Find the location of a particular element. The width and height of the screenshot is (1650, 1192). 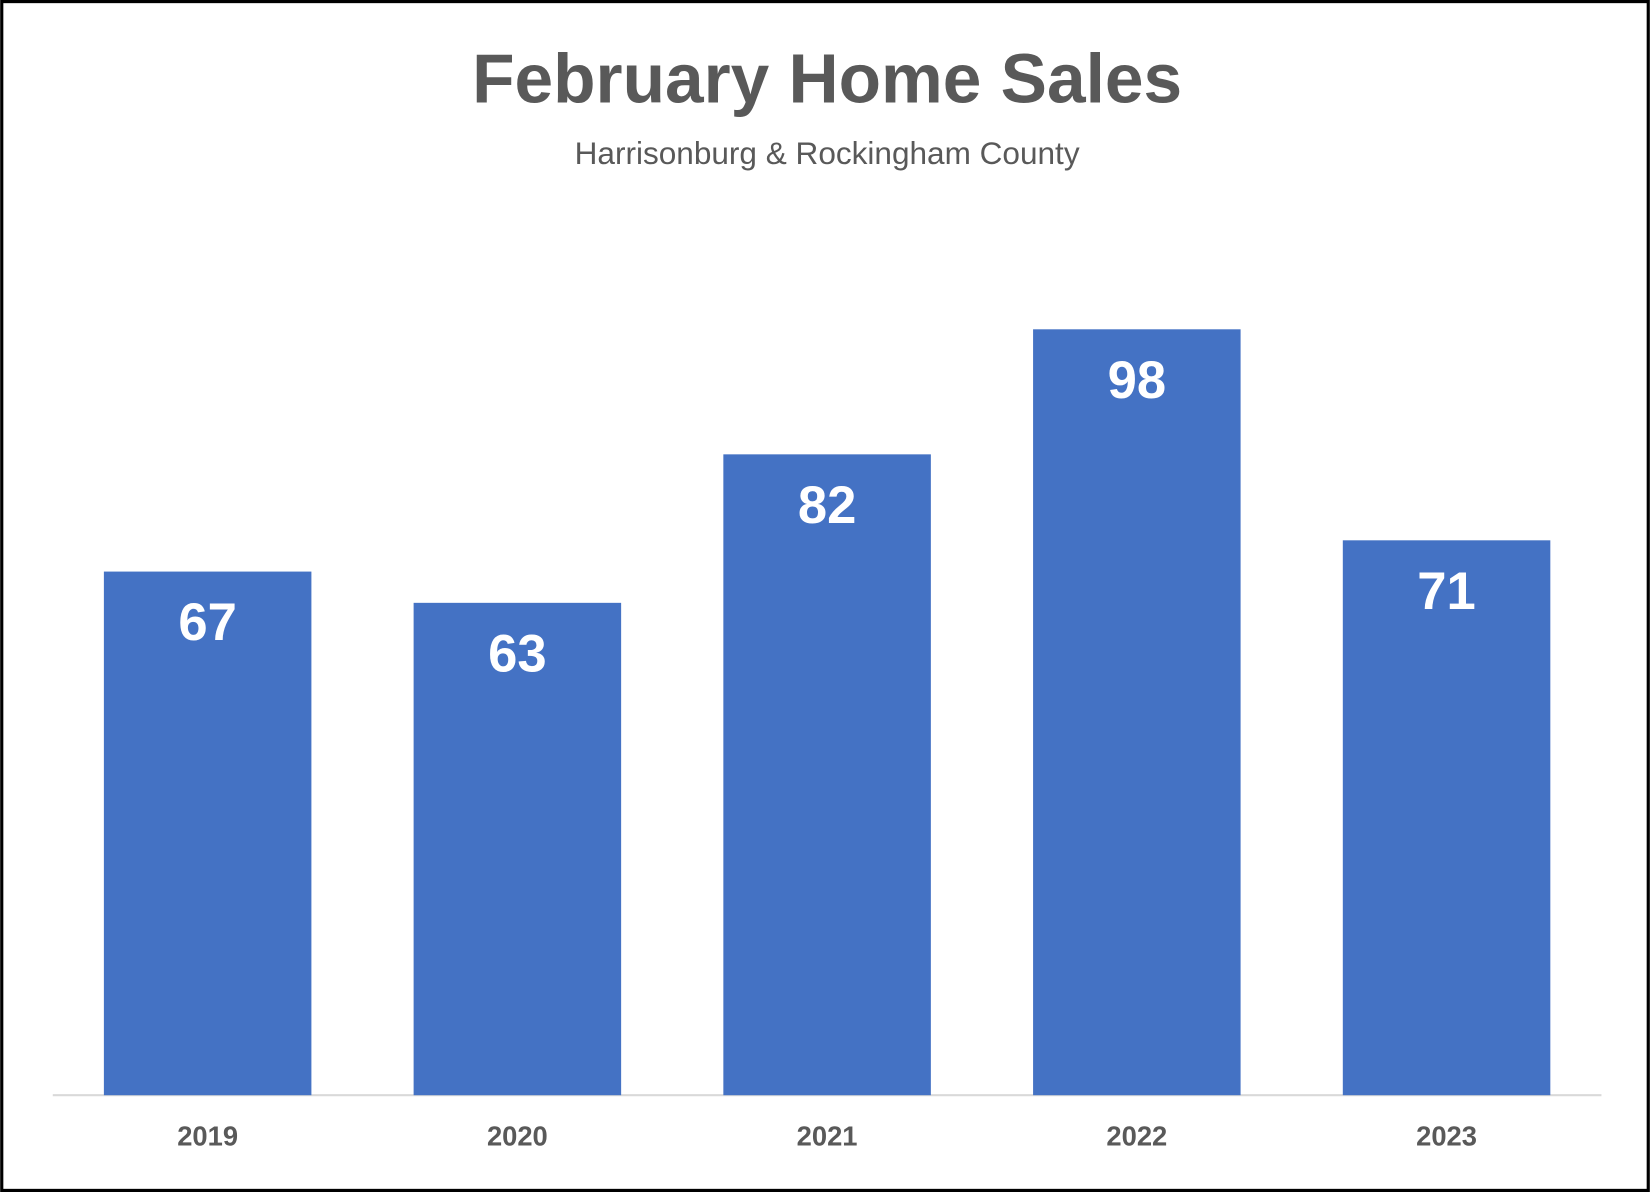

value-label: 63 is located at coordinates (517, 653).